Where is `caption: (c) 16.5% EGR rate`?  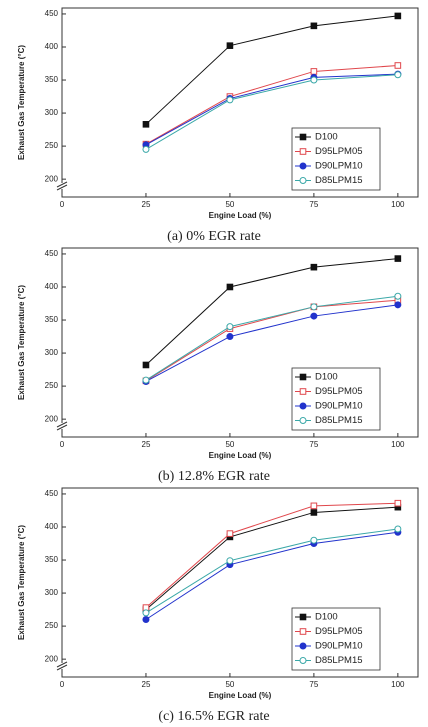 caption: (c) 16.5% EGR rate is located at coordinates (213, 716).